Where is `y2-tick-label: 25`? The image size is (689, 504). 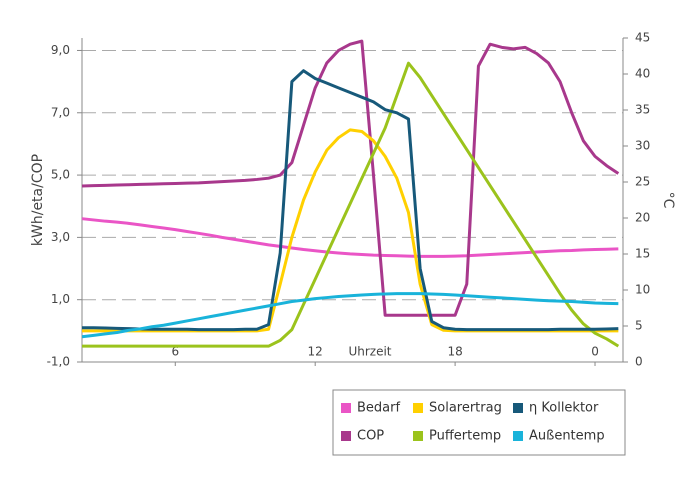
y2-tick-label: 25 is located at coordinates (642, 182).